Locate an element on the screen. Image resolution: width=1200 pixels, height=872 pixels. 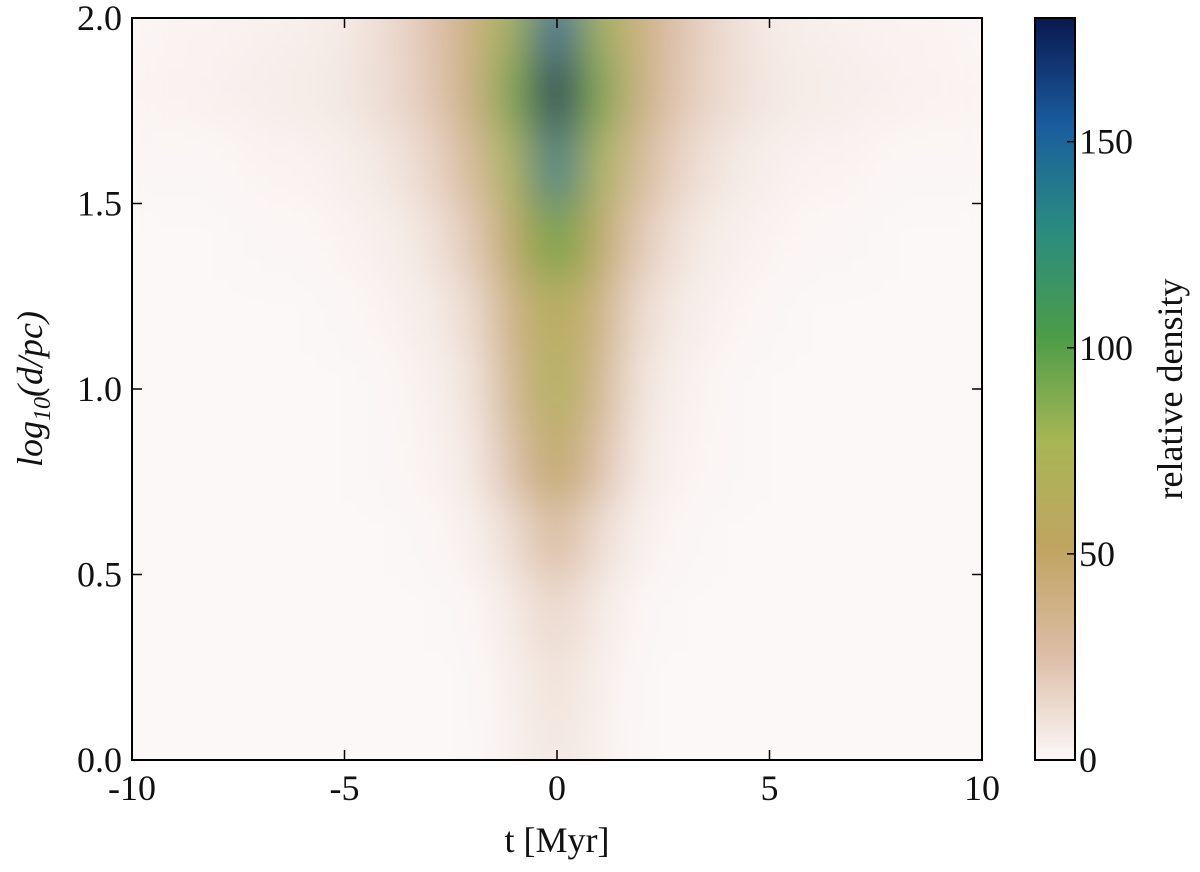
colorbar-tick-label: 100 is located at coordinates (1106, 348).